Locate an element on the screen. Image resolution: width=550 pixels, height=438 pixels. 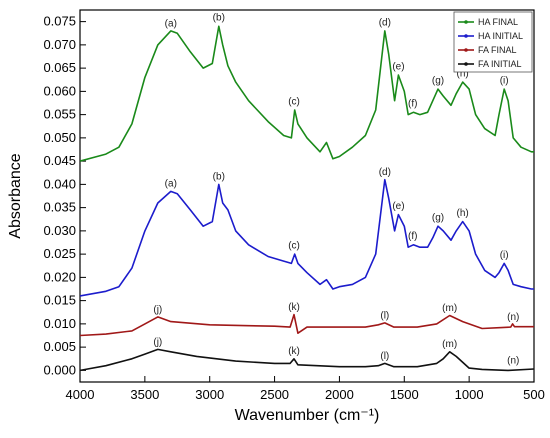
x-tick-label: 1500 is located at coordinates (404, 394).